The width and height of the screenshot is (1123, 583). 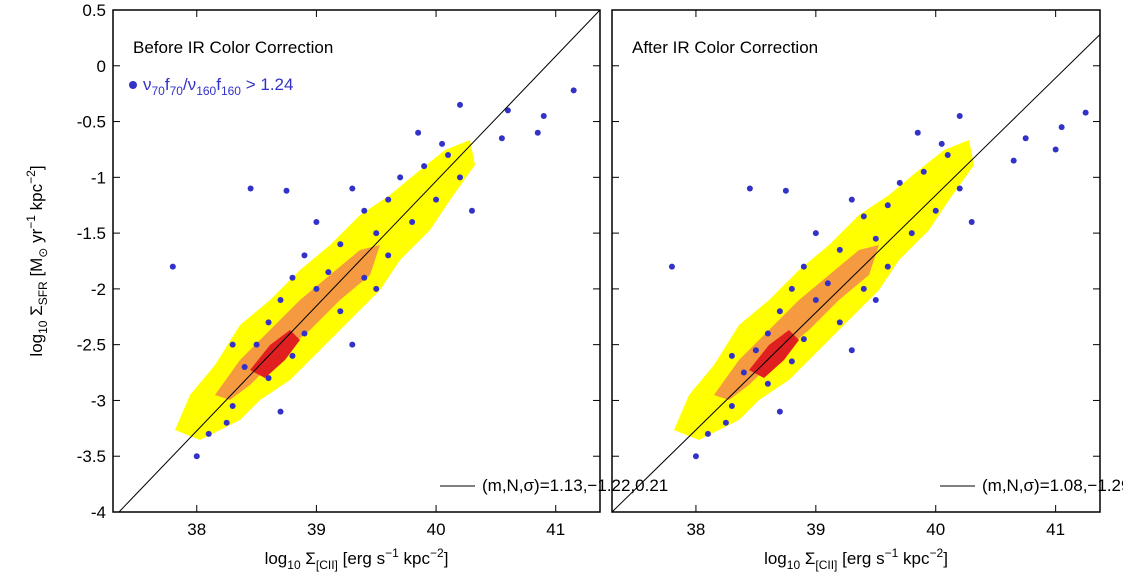 What do you see at coordinates (1052, 485) in the screenshot?
I see `legend-label: (m,N,σ)=1.08,−1.29,0.19` at bounding box center [1052, 485].